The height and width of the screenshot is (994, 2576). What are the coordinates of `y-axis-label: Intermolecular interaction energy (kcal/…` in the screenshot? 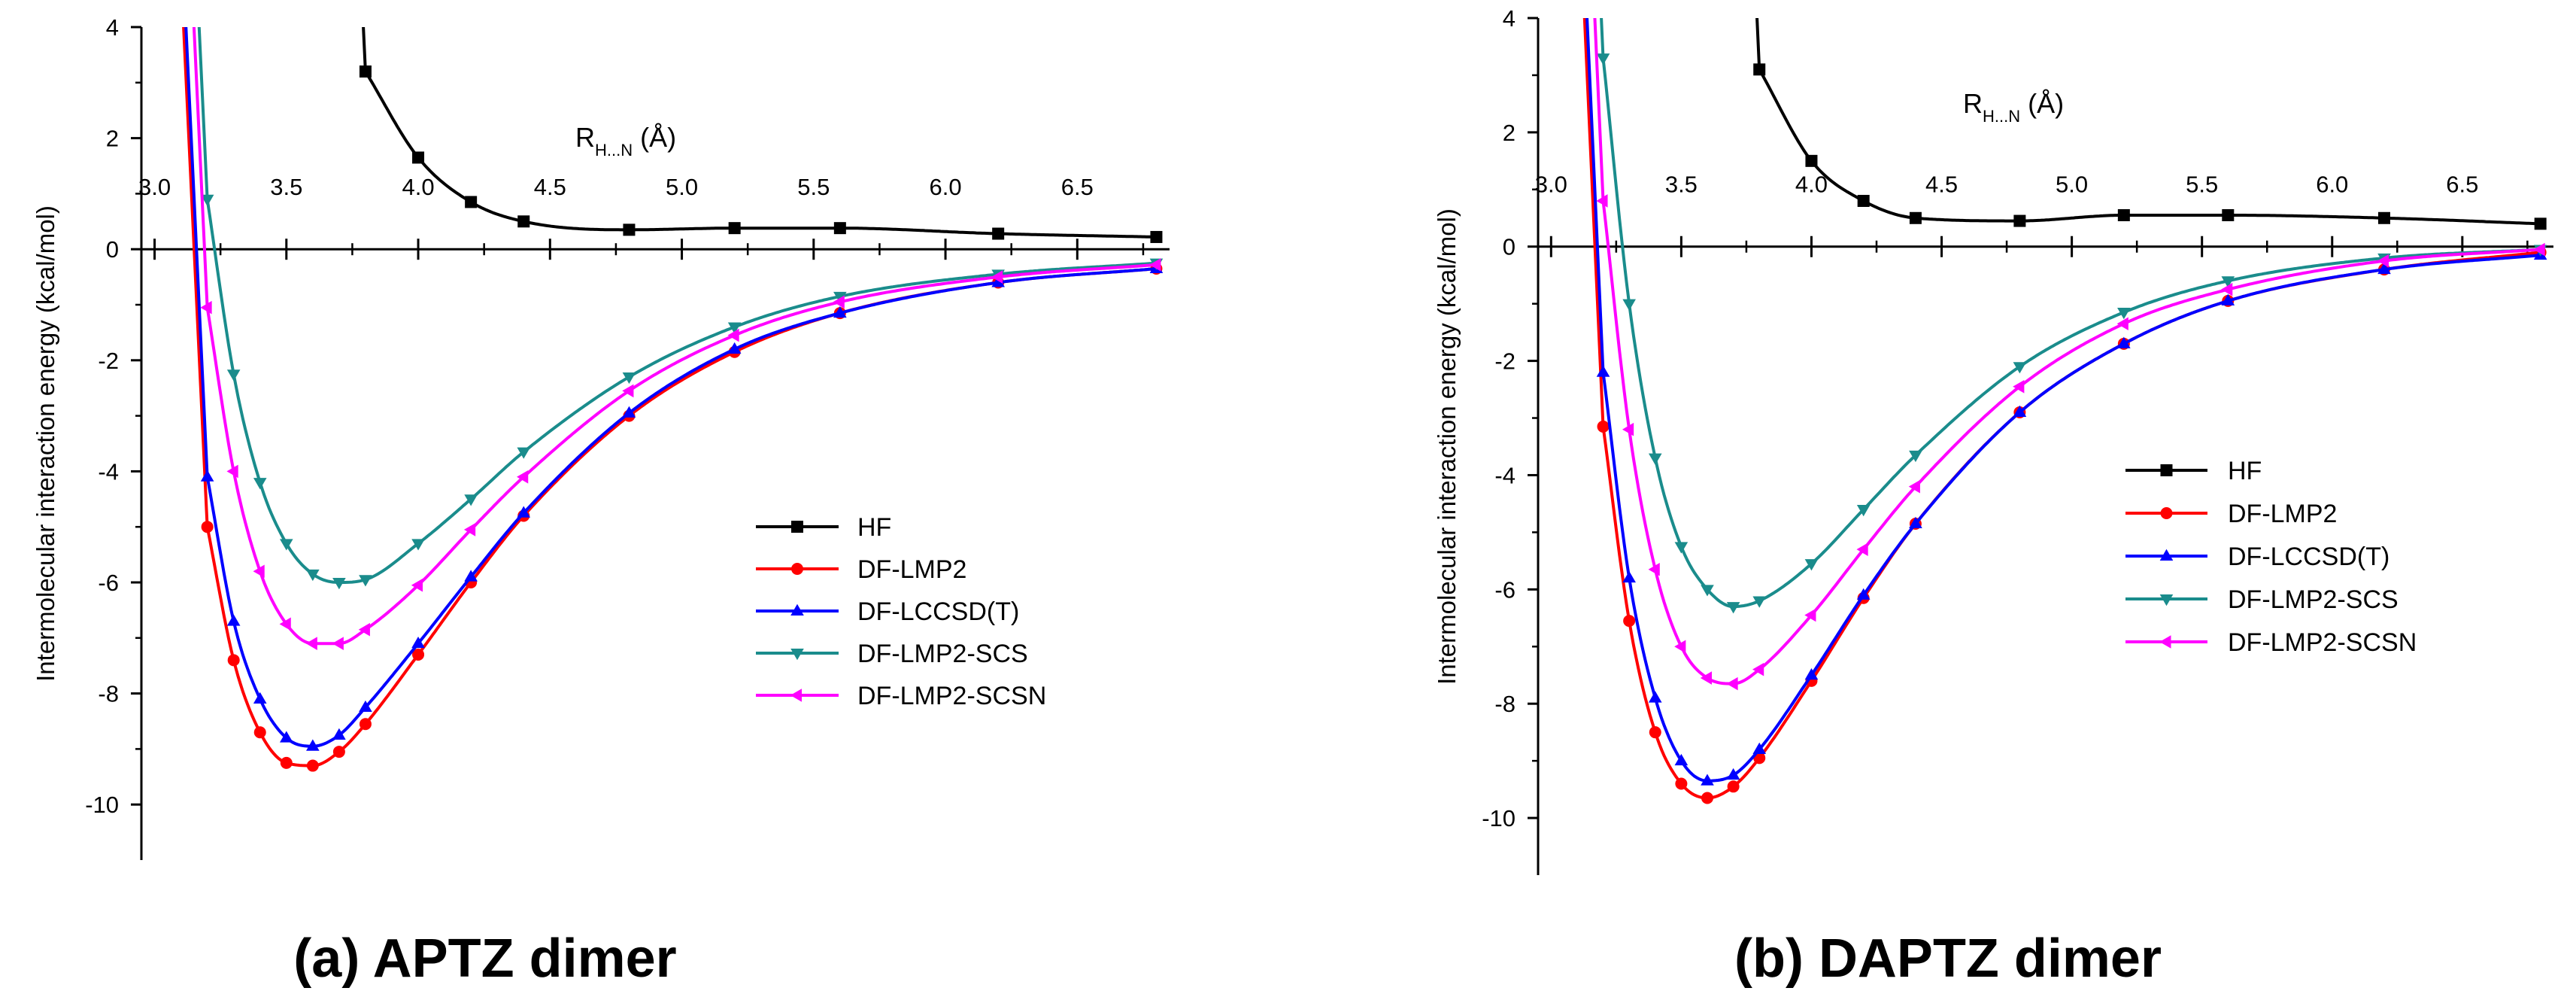 It's located at (1447, 447).